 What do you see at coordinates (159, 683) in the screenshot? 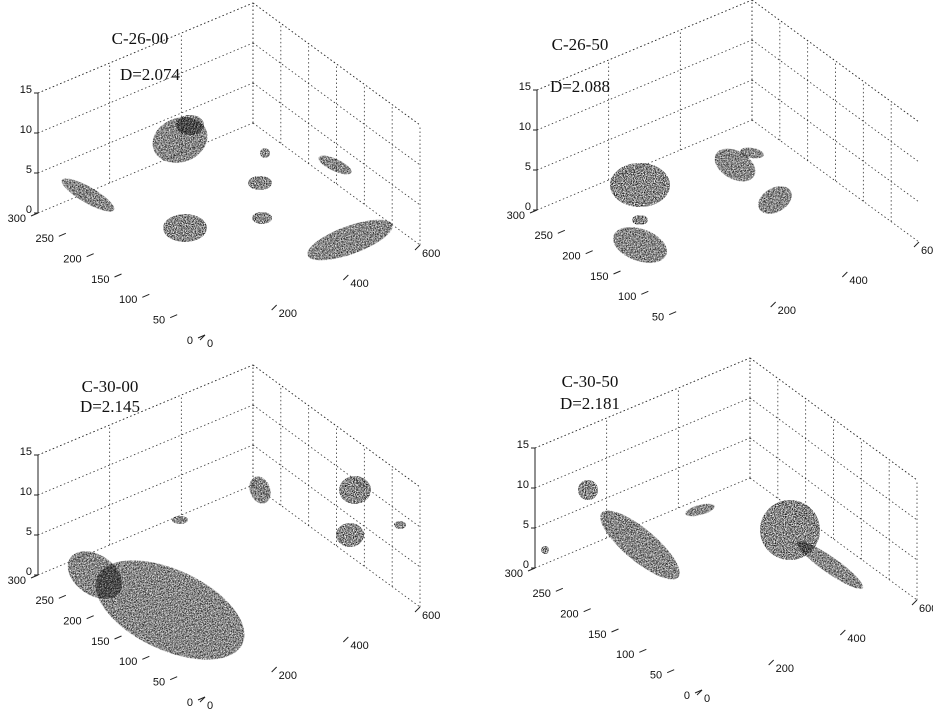
I see `y-tick-label: 50` at bounding box center [159, 683].